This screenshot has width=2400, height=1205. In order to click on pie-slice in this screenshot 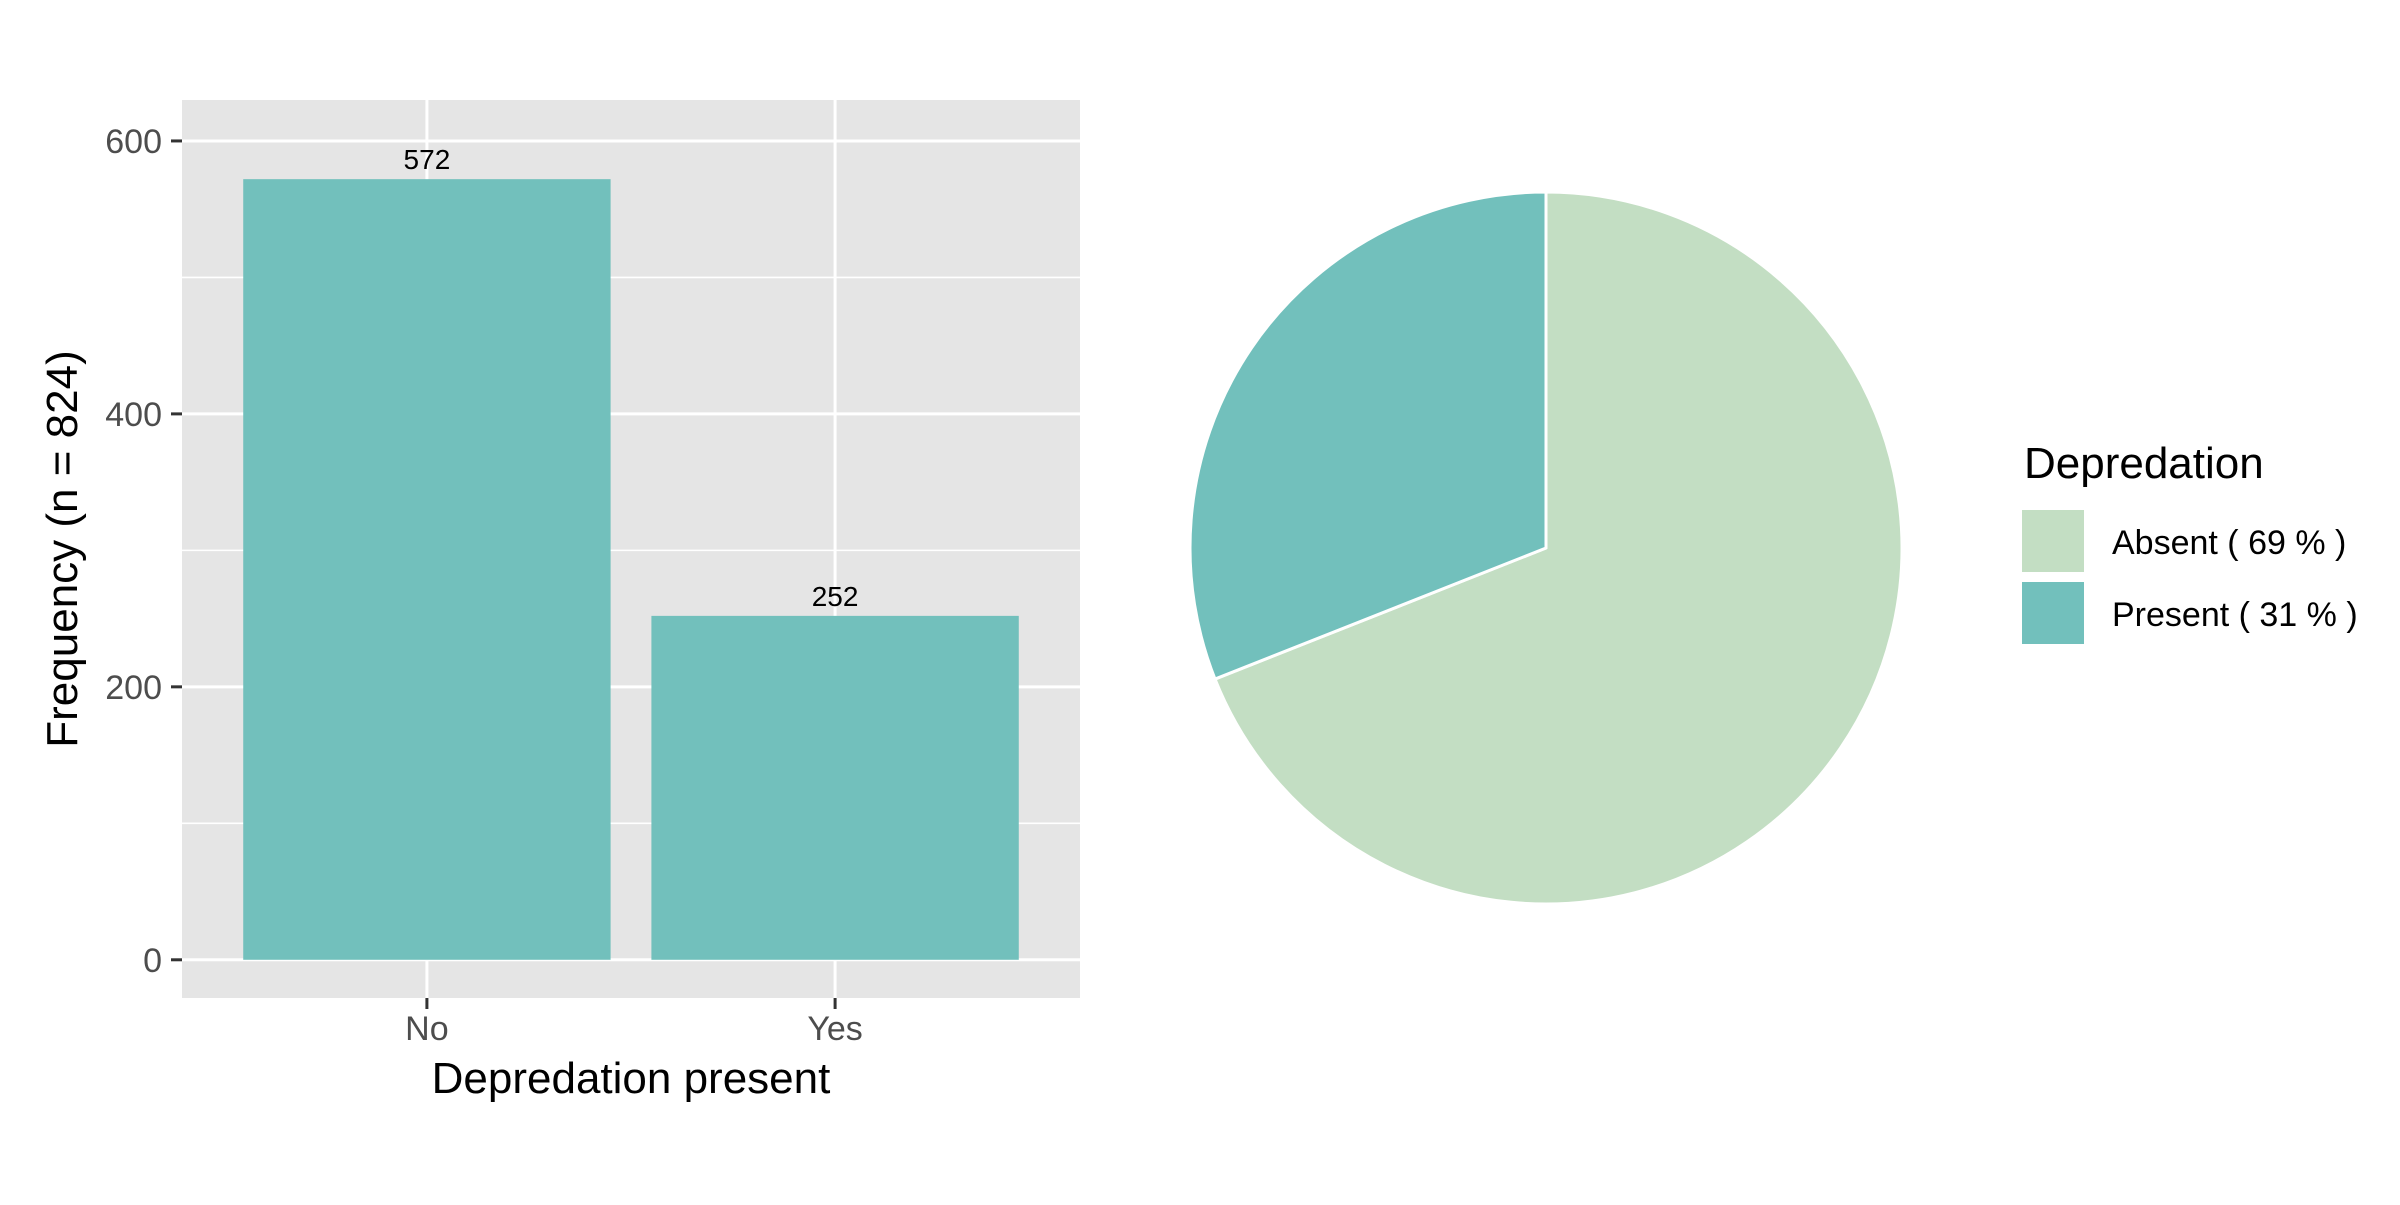, I will do `click(1368, 435)`.